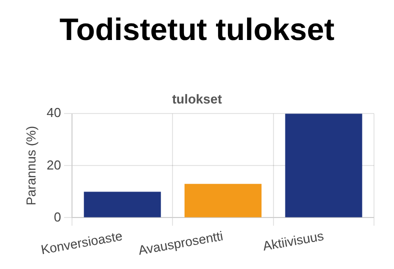 The image size is (394, 269). I want to click on y-tick-label: 0, so click(58, 216).